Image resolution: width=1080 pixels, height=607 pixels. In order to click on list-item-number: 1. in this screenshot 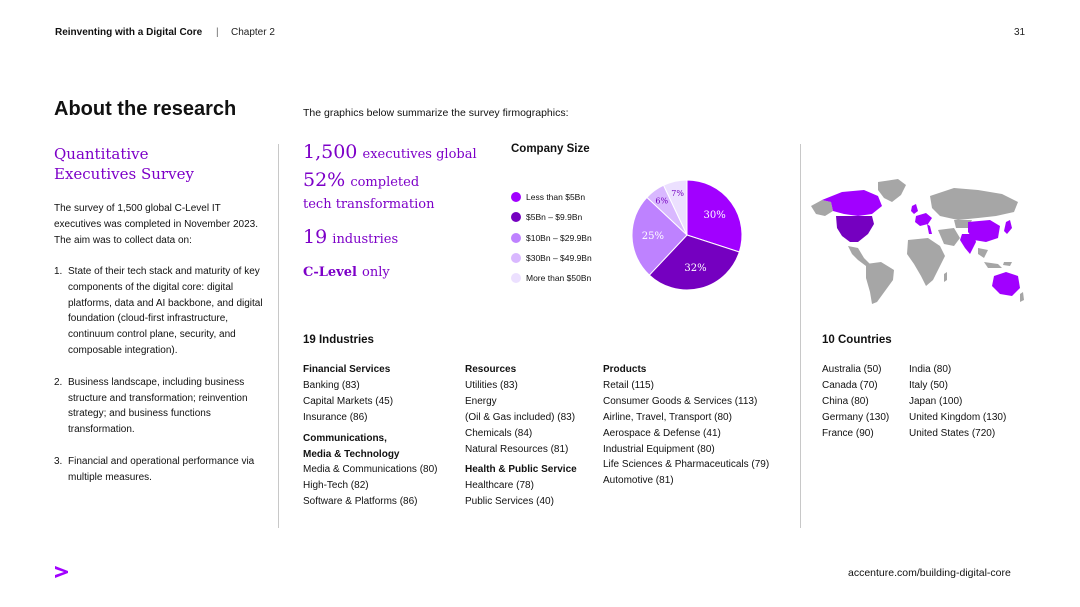, I will do `click(58, 271)`.